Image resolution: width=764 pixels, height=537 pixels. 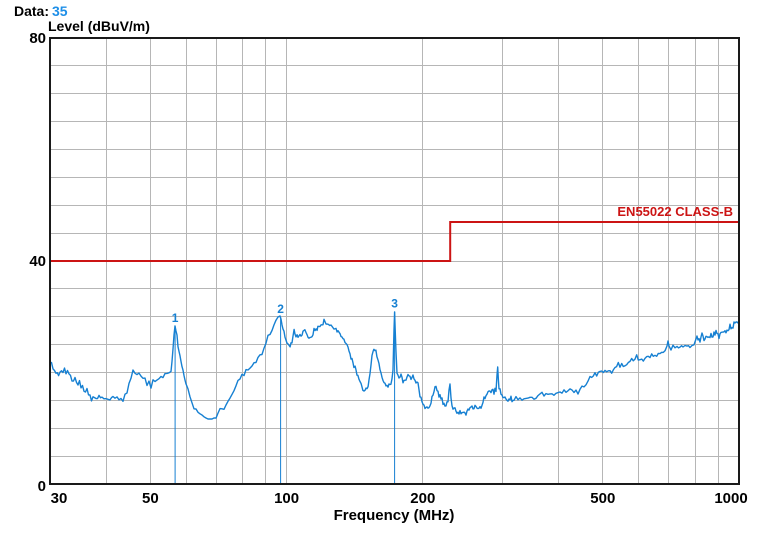 What do you see at coordinates (422, 498) in the screenshot?
I see `x-tick-label: 200` at bounding box center [422, 498].